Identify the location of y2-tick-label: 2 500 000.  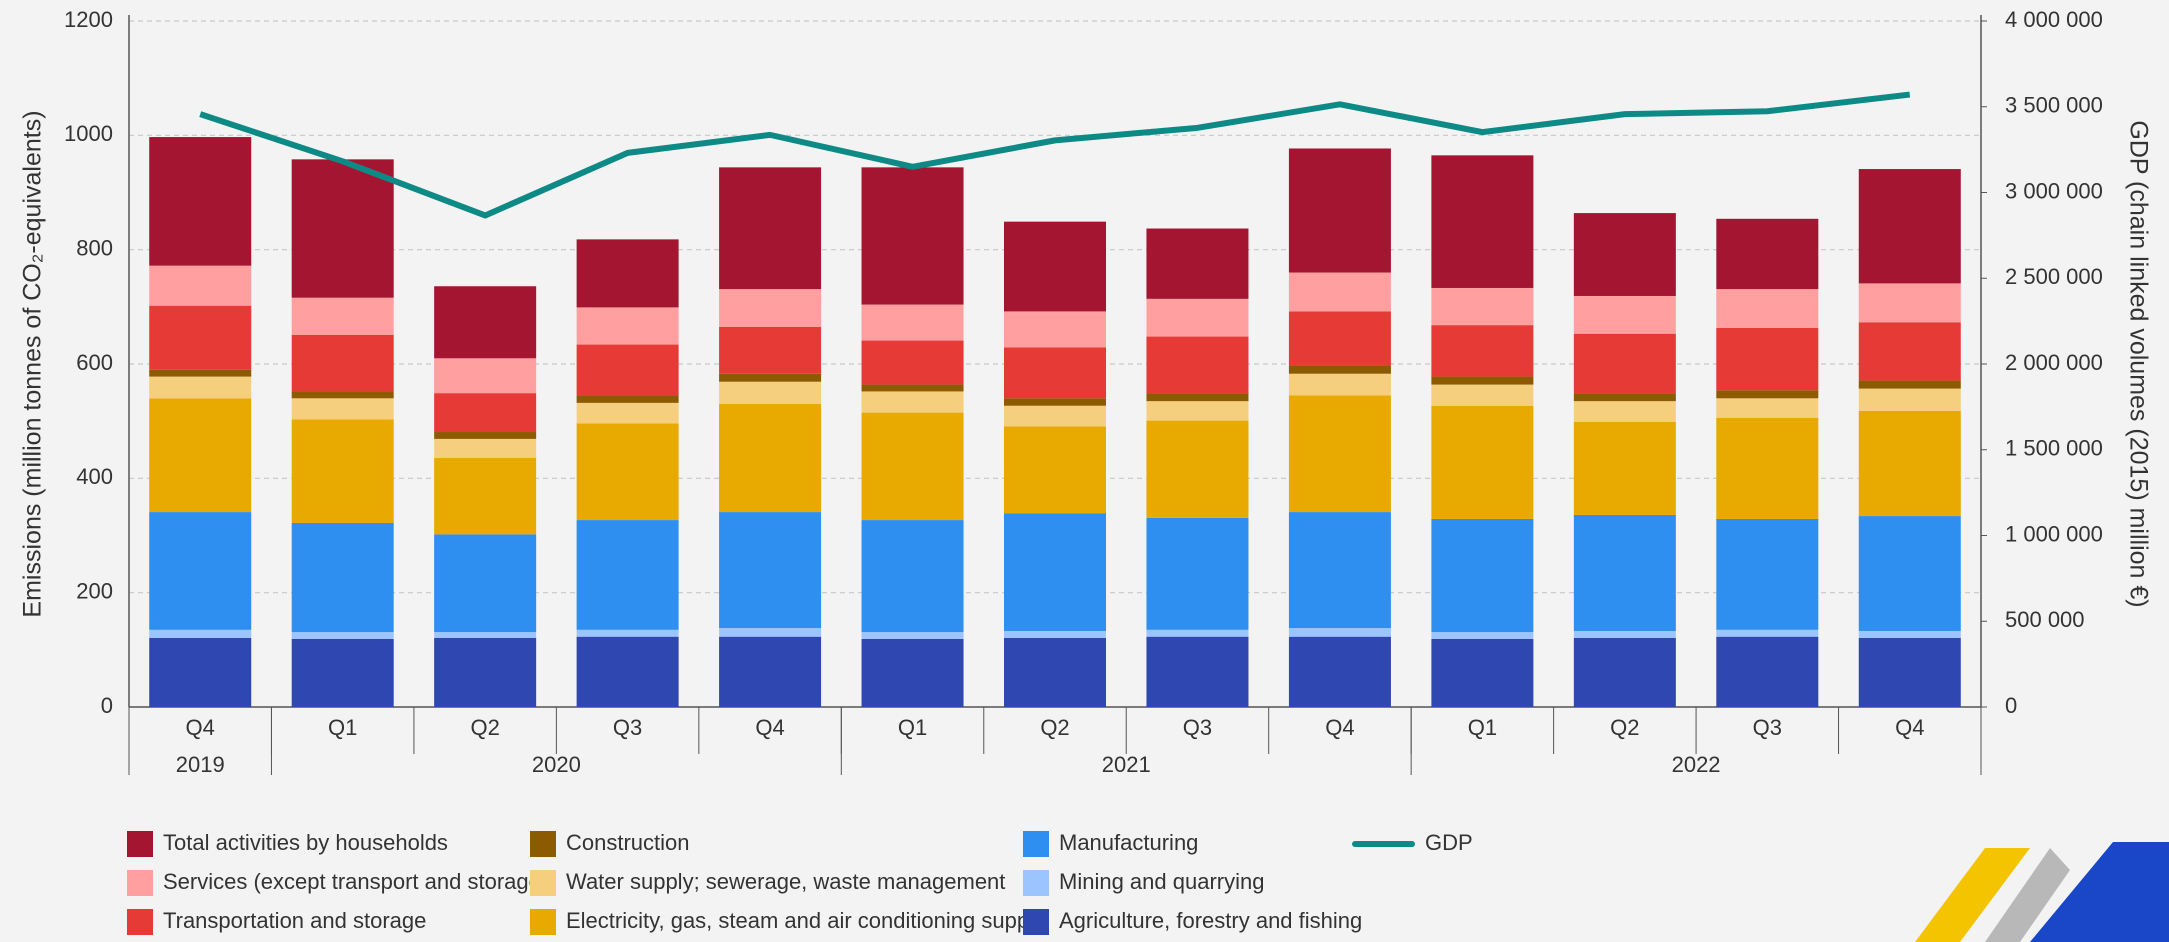
(2054, 276).